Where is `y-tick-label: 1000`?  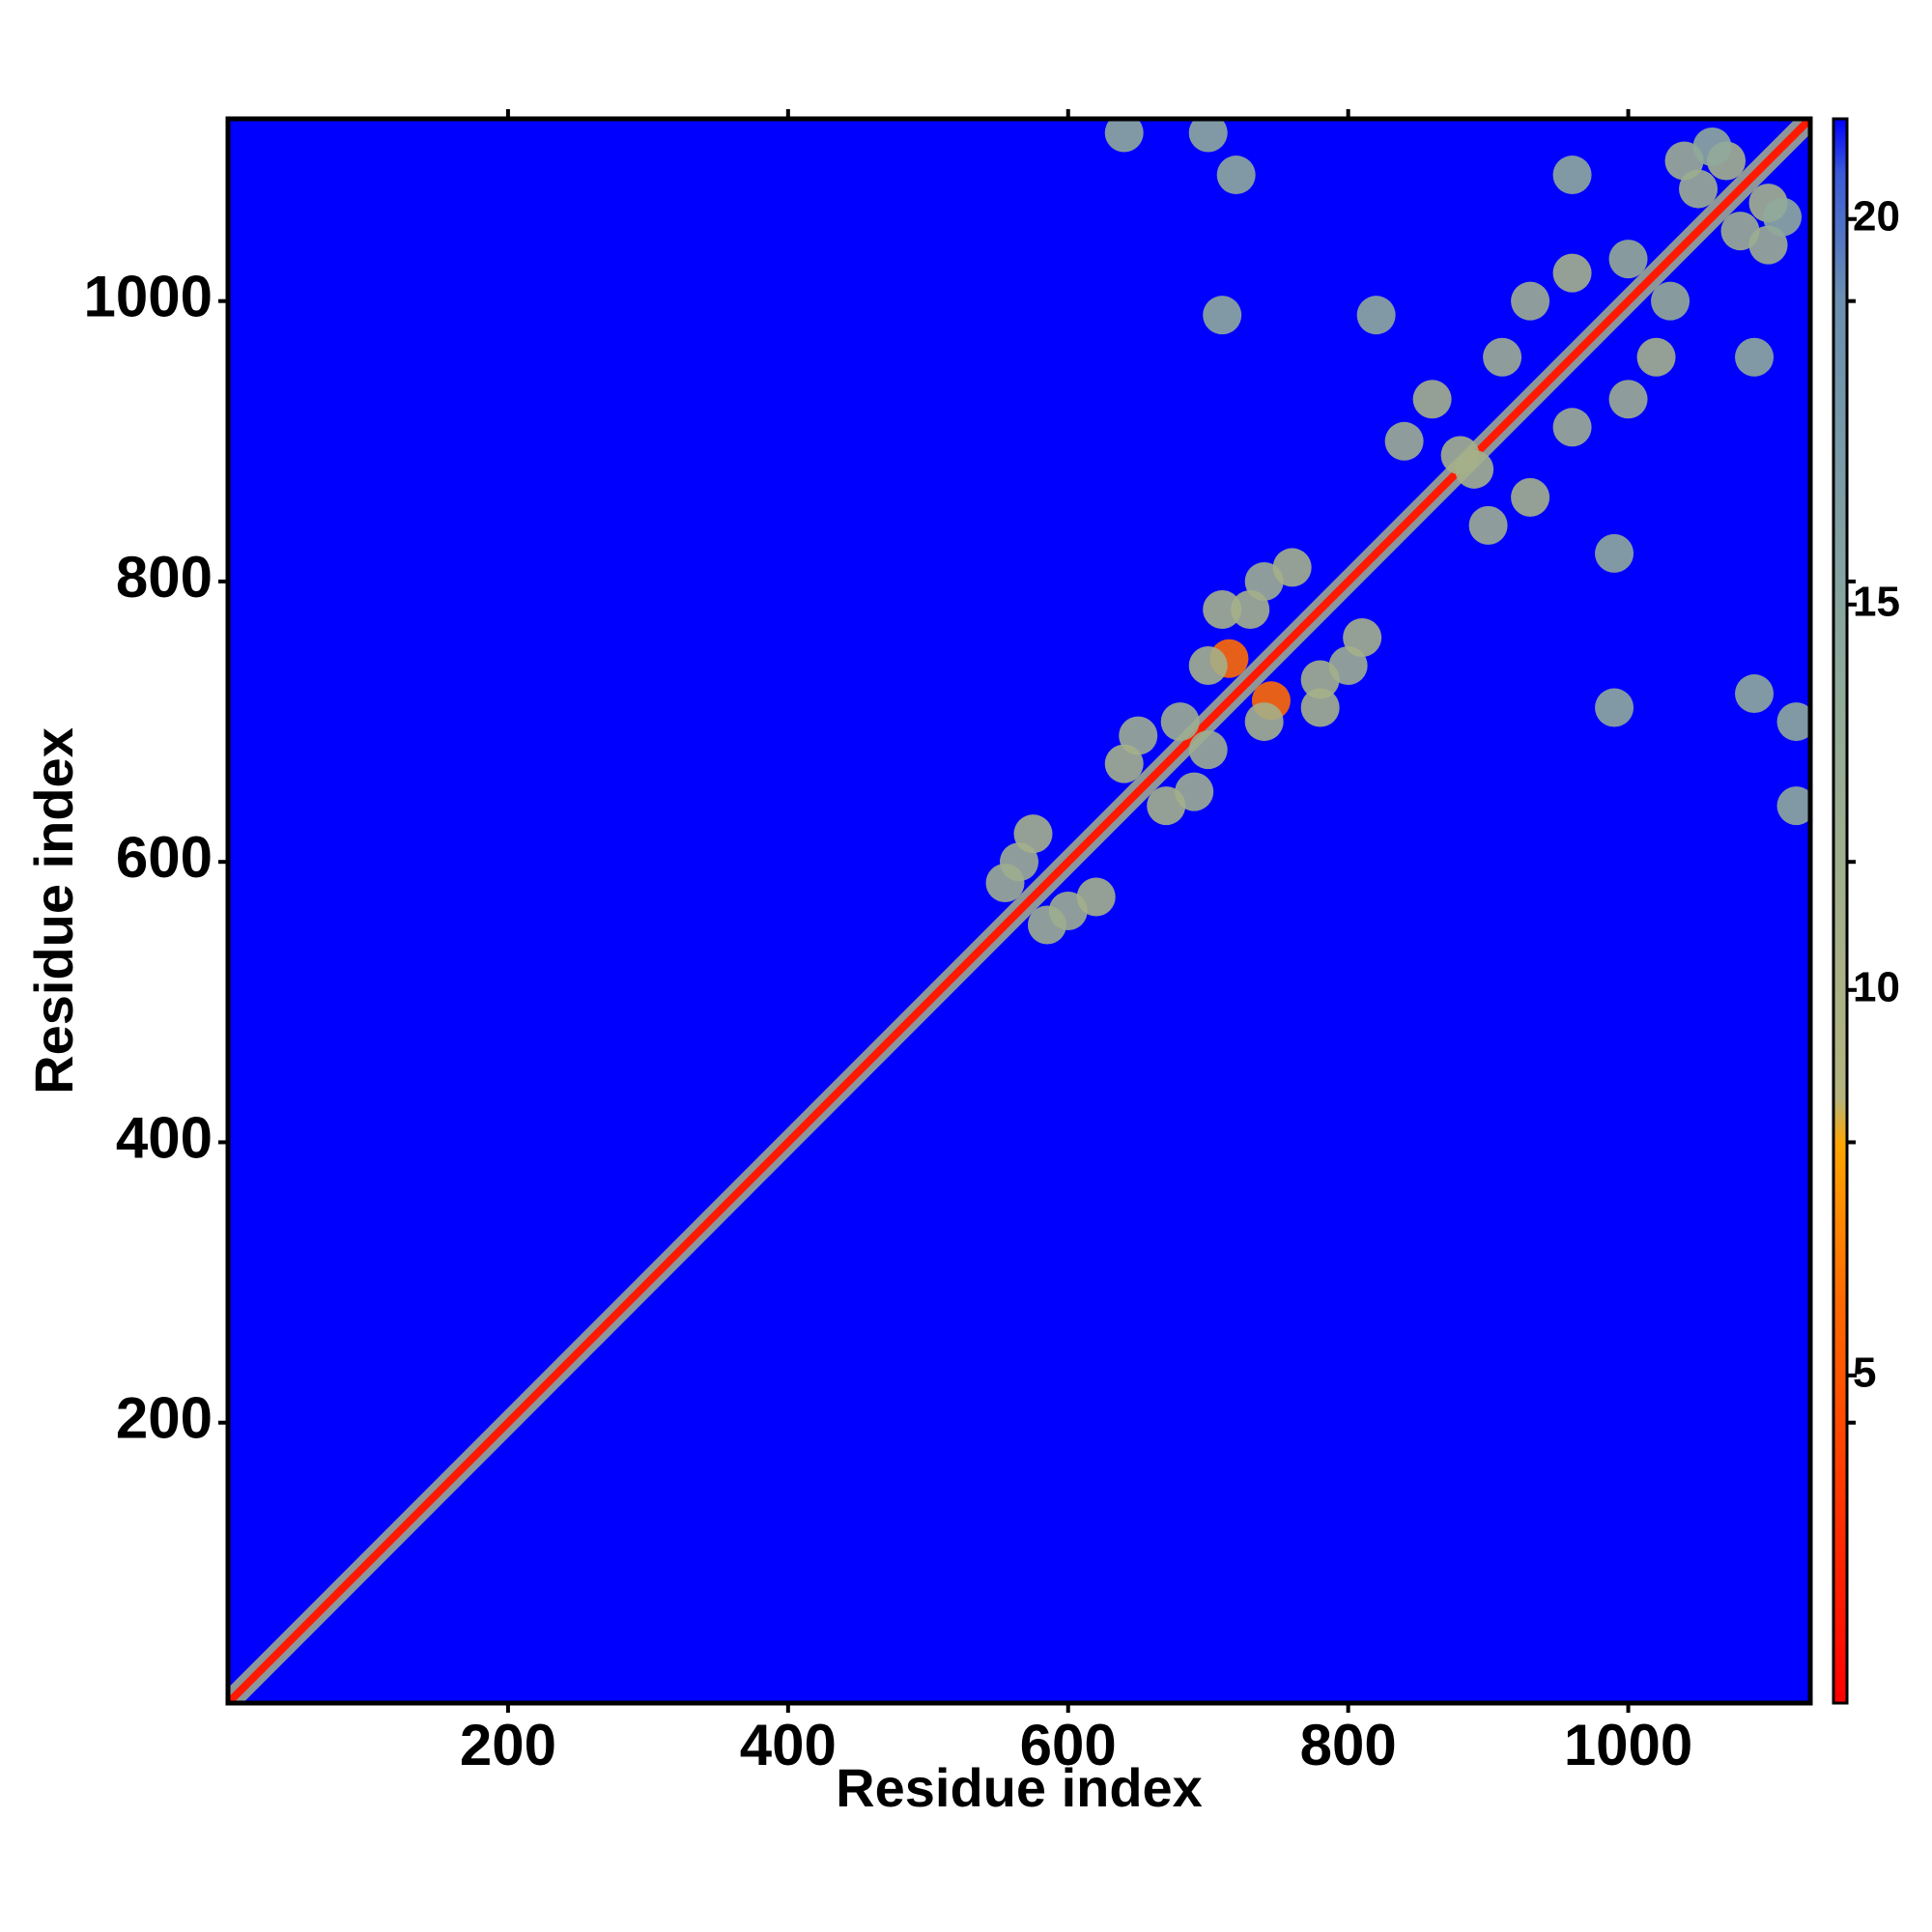
y-tick-label: 1000 is located at coordinates (148, 297).